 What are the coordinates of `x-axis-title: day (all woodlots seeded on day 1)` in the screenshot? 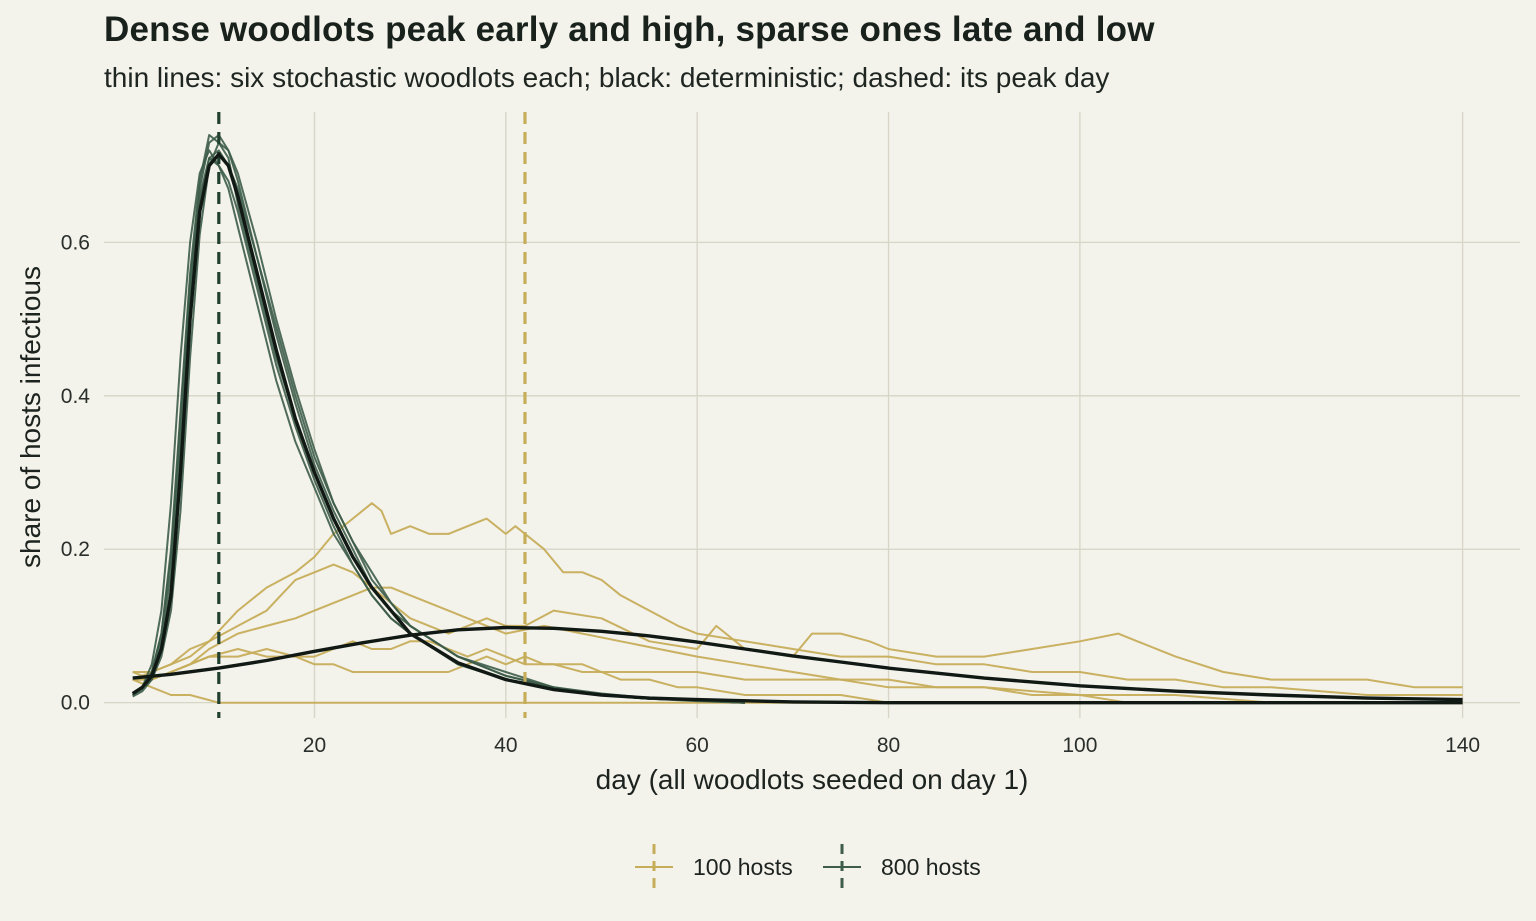 It's located at (812, 779).